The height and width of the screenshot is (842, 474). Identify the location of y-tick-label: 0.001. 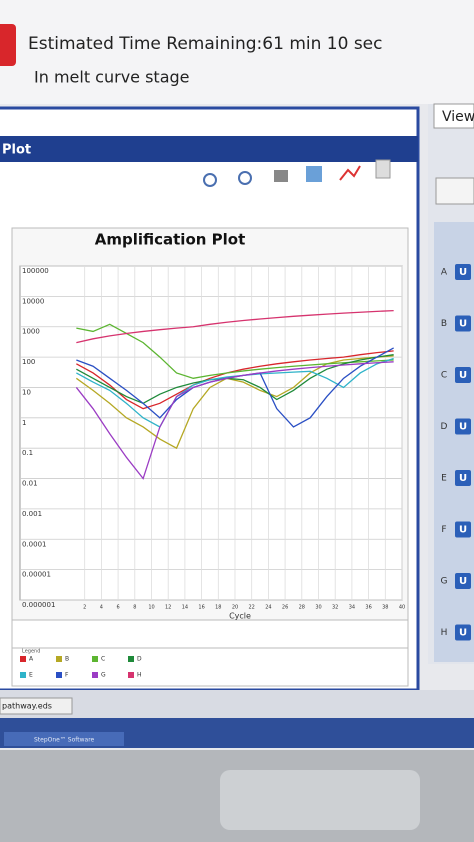
(32, 514).